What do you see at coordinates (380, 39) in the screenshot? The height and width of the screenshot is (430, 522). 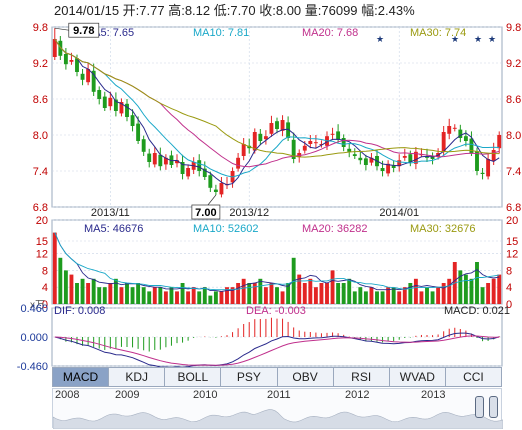 I see `event-star-icon: ★` at bounding box center [380, 39].